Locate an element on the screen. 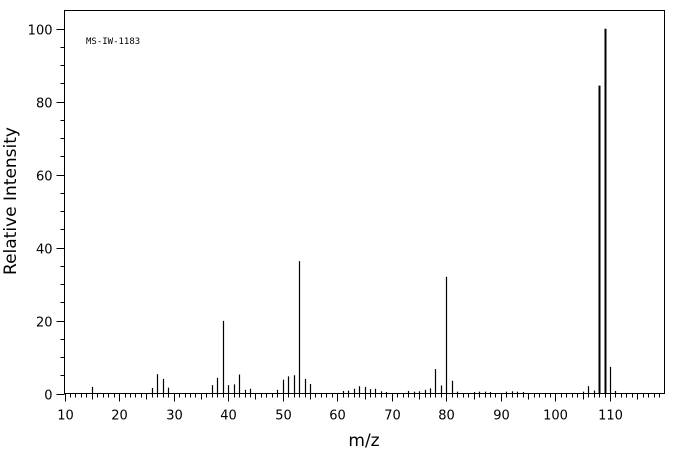 The image size is (676, 460). y-tick-label: 100 is located at coordinates (40, 31).